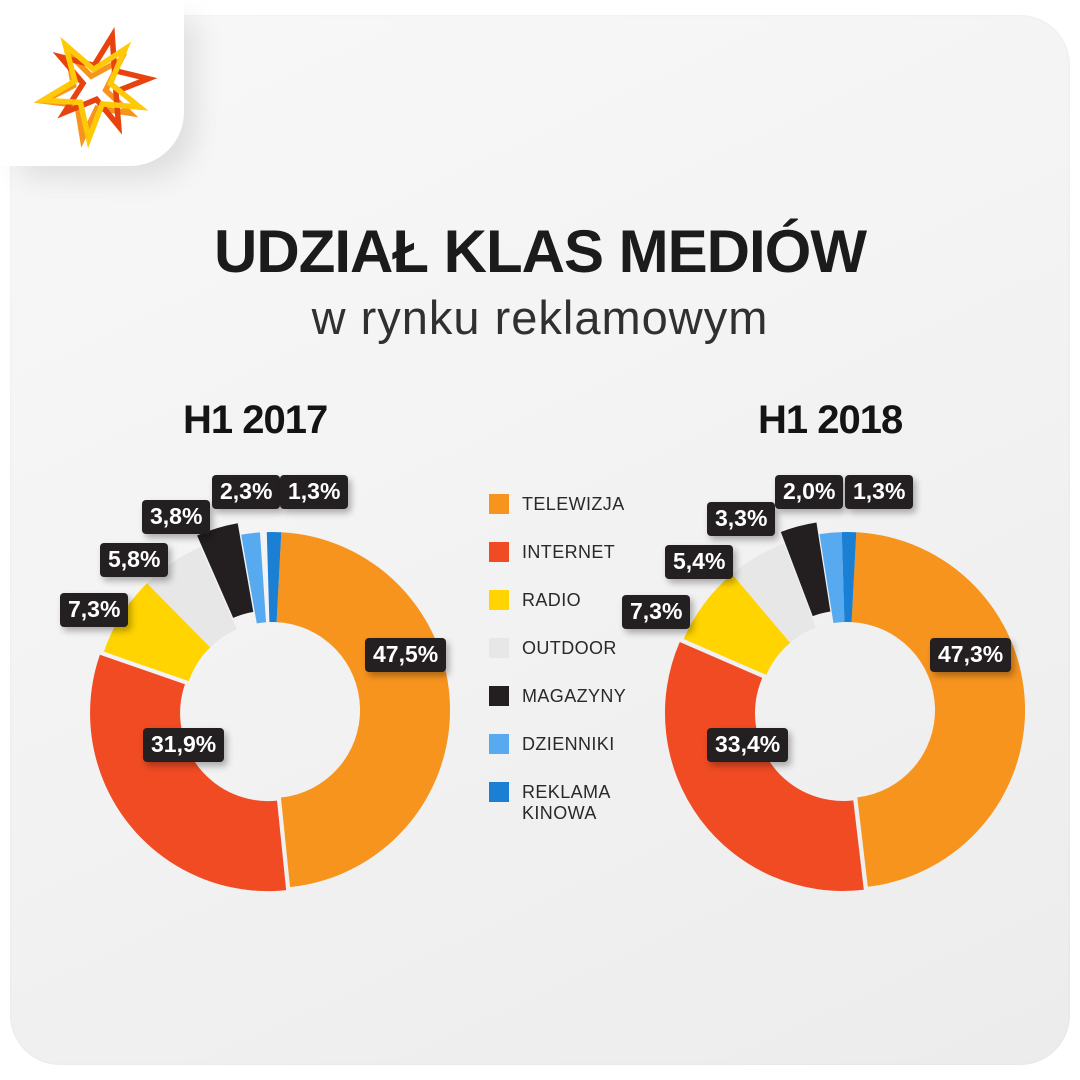 The height and width of the screenshot is (1080, 1080). What do you see at coordinates (499, 792) in the screenshot?
I see `legend-swatch-reklama-kinowa` at bounding box center [499, 792].